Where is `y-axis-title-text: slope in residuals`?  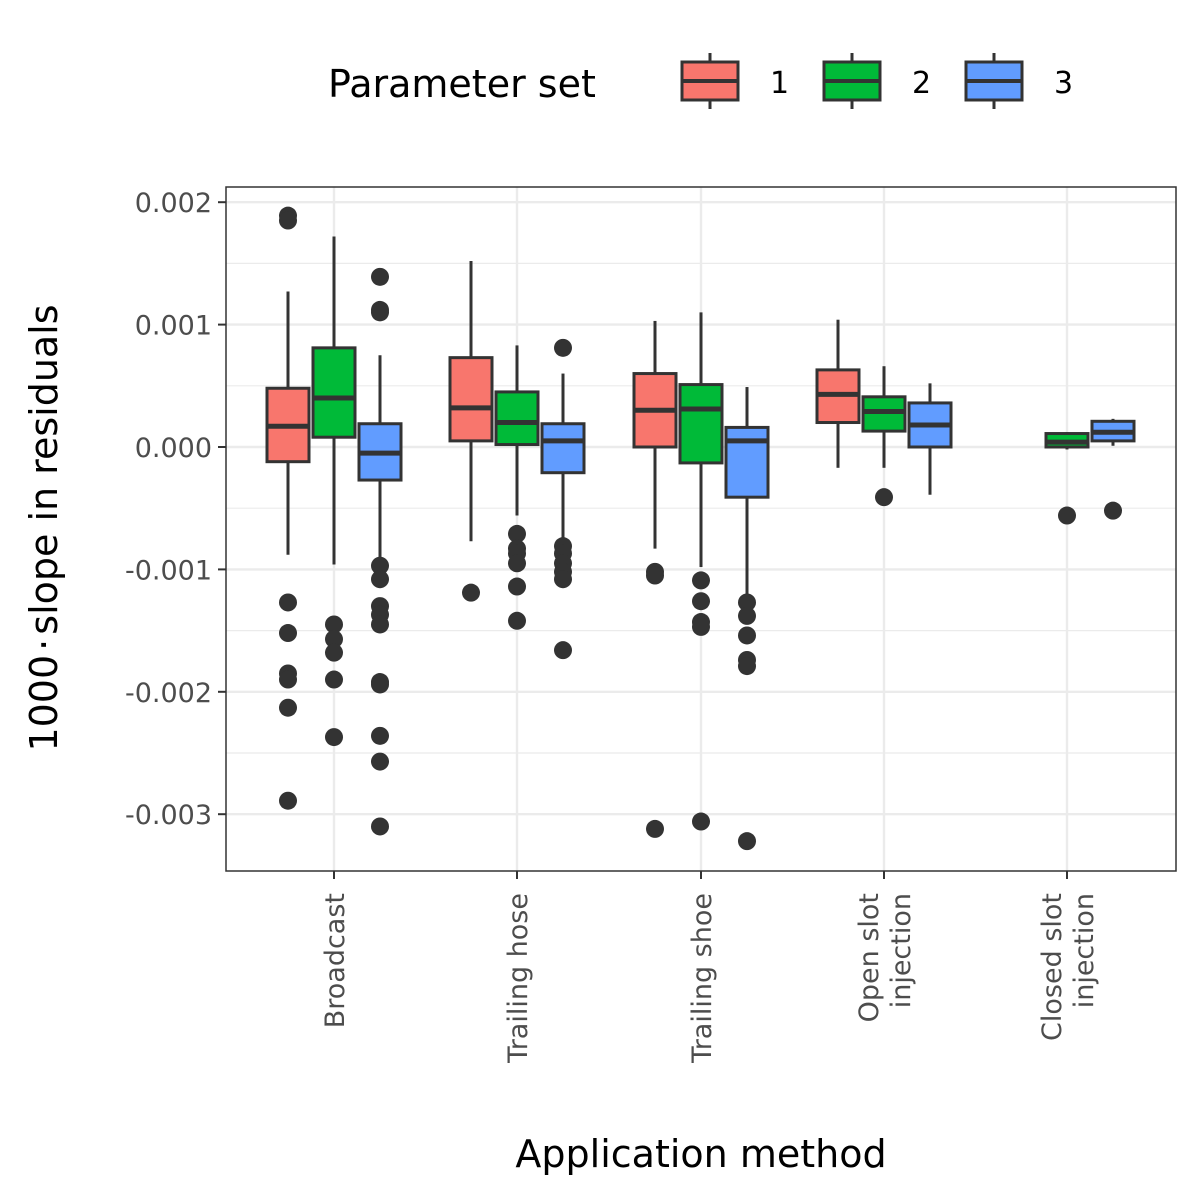
y-axis-title-text: slope in residuals is located at coordinates (44, 469).